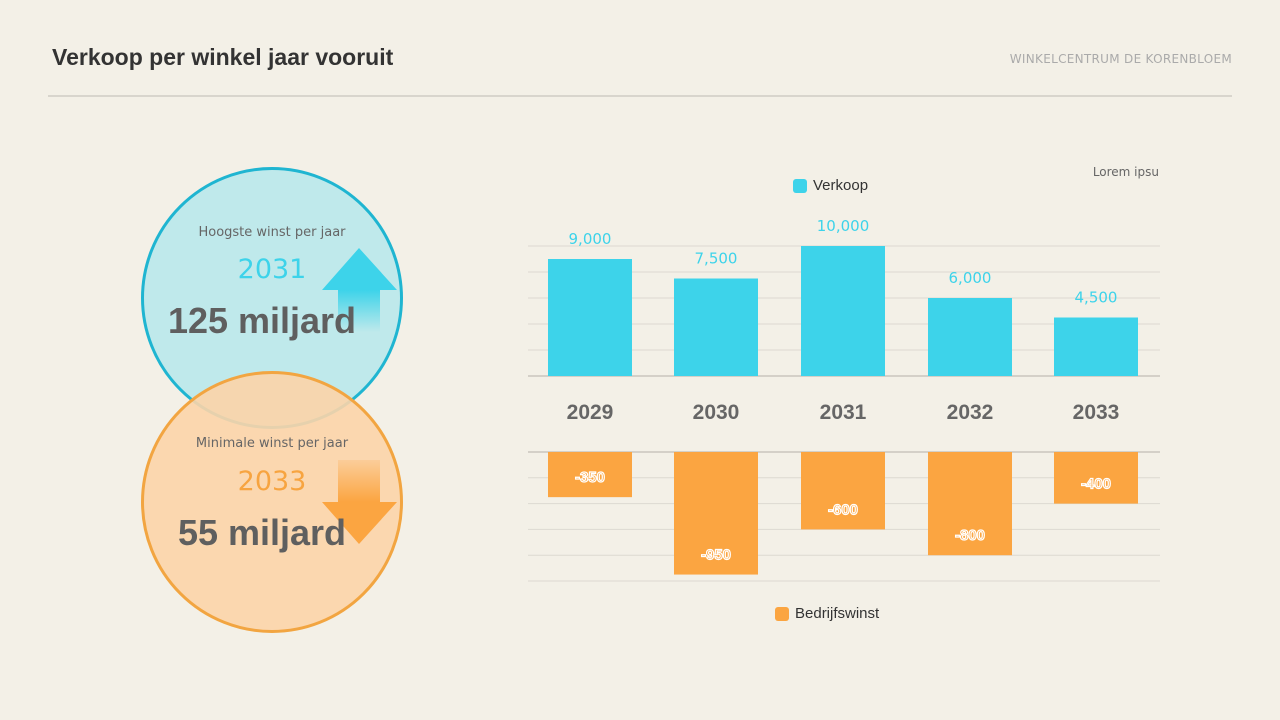 The width and height of the screenshot is (1280, 720). I want to click on data-label: -800, so click(970, 535).